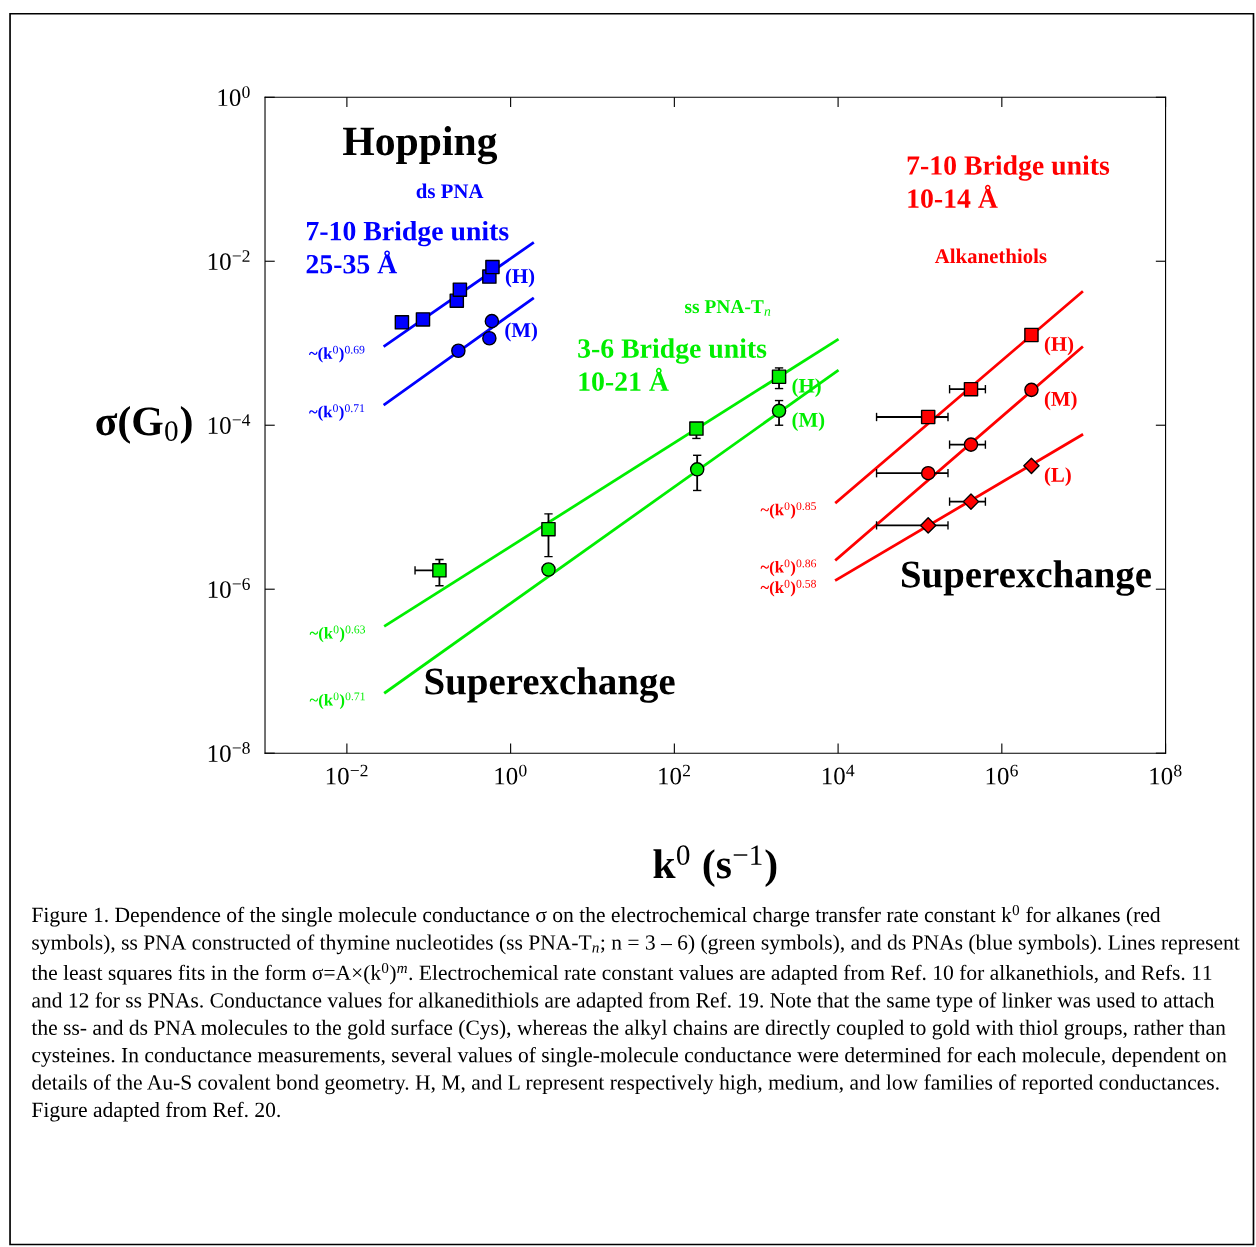 The image size is (1256, 1247). What do you see at coordinates (838, 774) in the screenshot?
I see `x-tick-label: 10$^{4}$` at bounding box center [838, 774].